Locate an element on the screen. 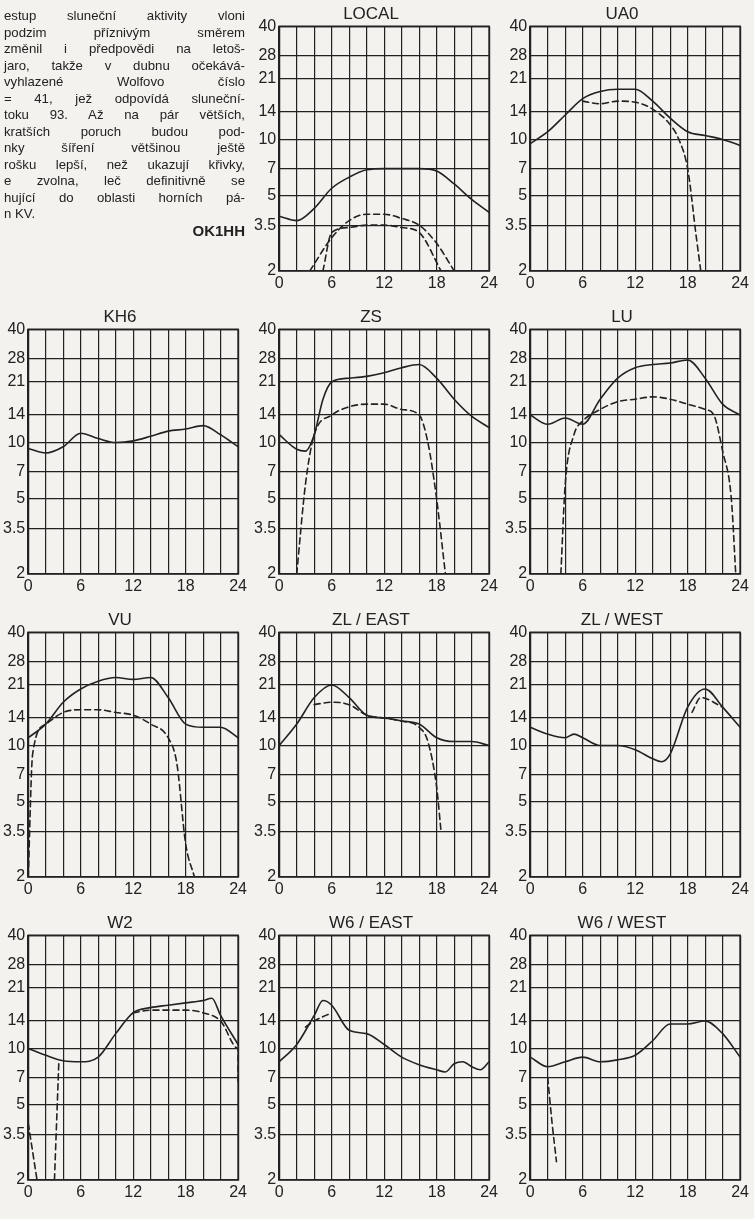 Image resolution: width=754 pixels, height=1219 pixels. chart-title: W2 is located at coordinates (120, 922).